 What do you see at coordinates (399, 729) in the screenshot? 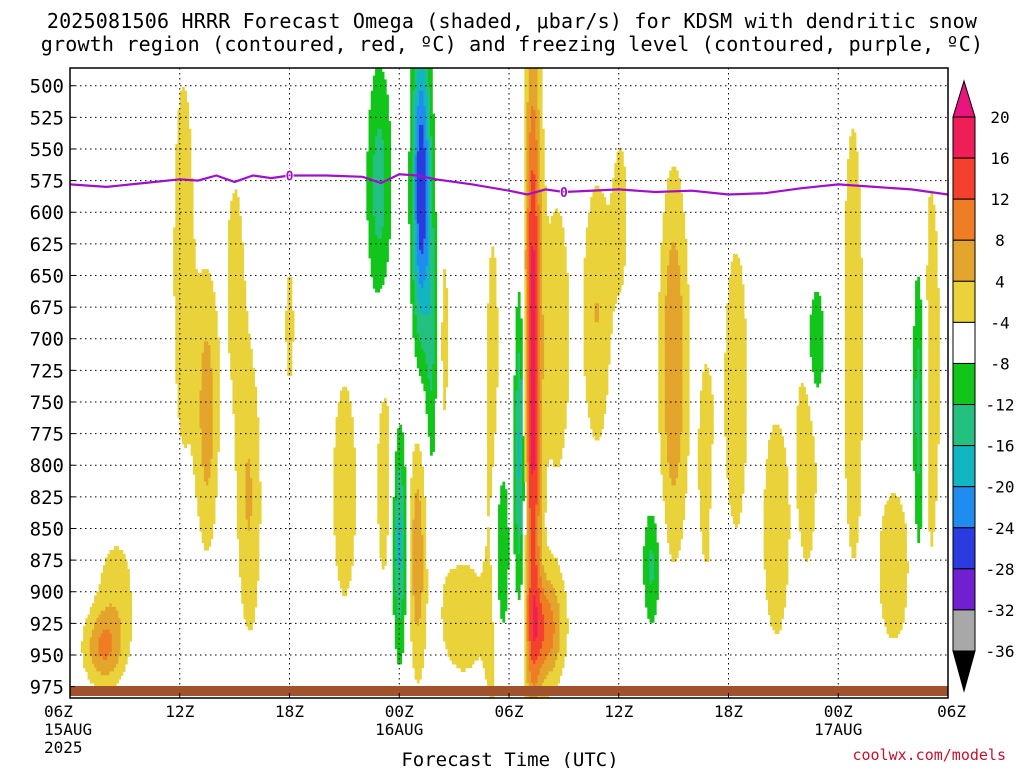
I see `x-tick-date: 16AUG` at bounding box center [399, 729].